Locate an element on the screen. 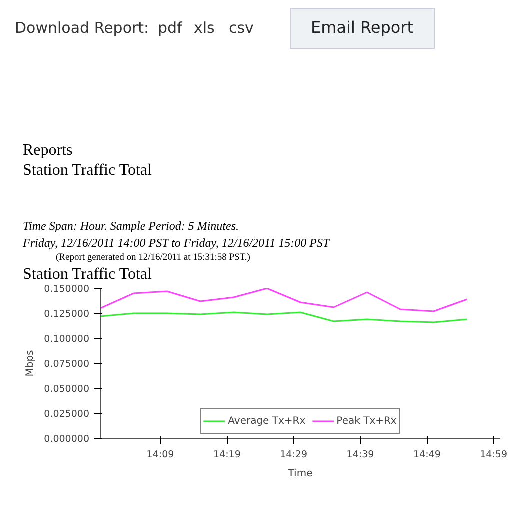  text: Time Span: Hour. Sample Period: 5 Minutes. is located at coordinates (131, 226).